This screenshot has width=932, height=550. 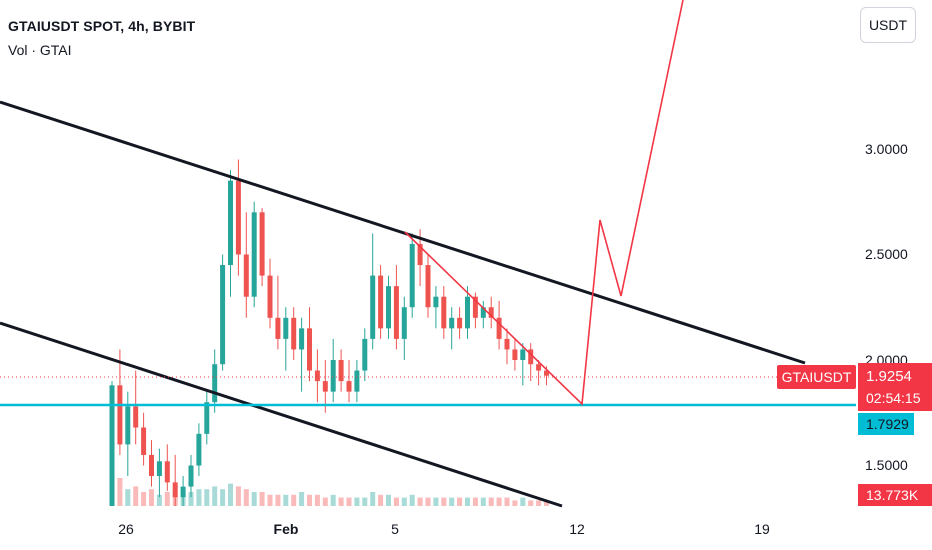 What do you see at coordinates (888, 25) in the screenshot?
I see `currency-button: USDT` at bounding box center [888, 25].